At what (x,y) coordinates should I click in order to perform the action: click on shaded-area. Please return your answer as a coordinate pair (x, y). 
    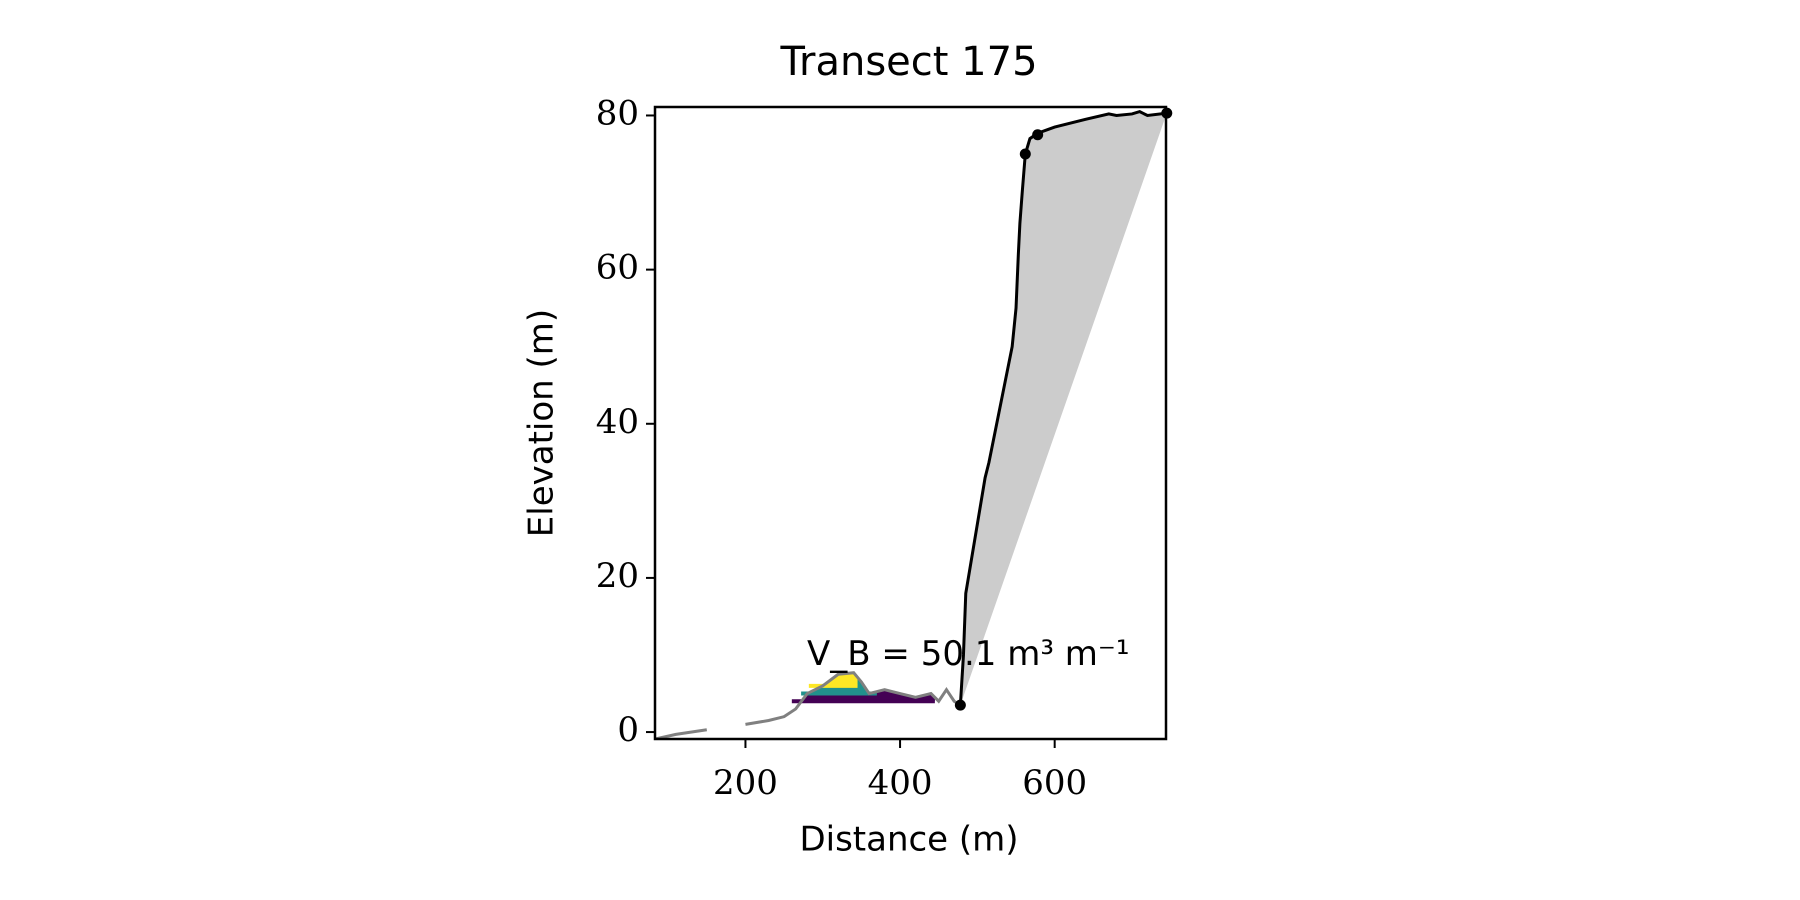
    Looking at the image, I should click on (1063, 408).